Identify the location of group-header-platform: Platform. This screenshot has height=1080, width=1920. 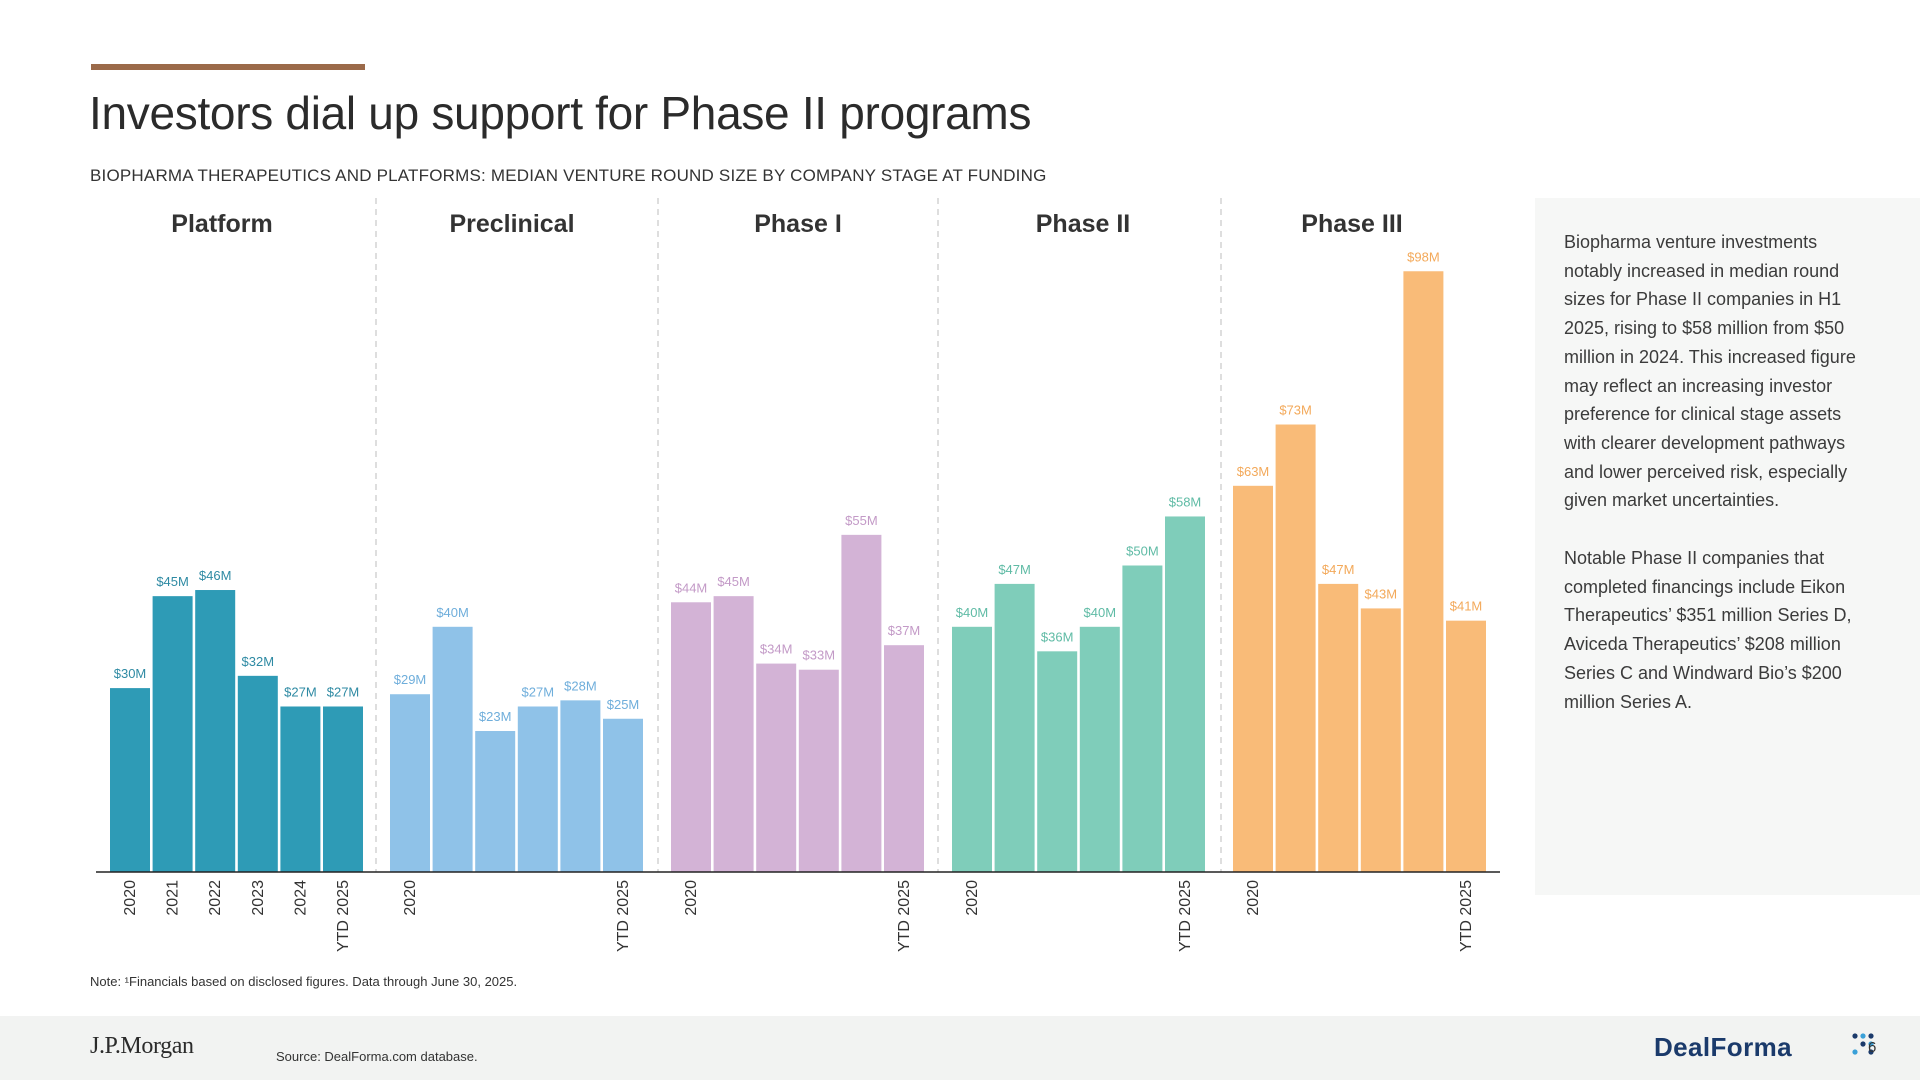
(221, 224).